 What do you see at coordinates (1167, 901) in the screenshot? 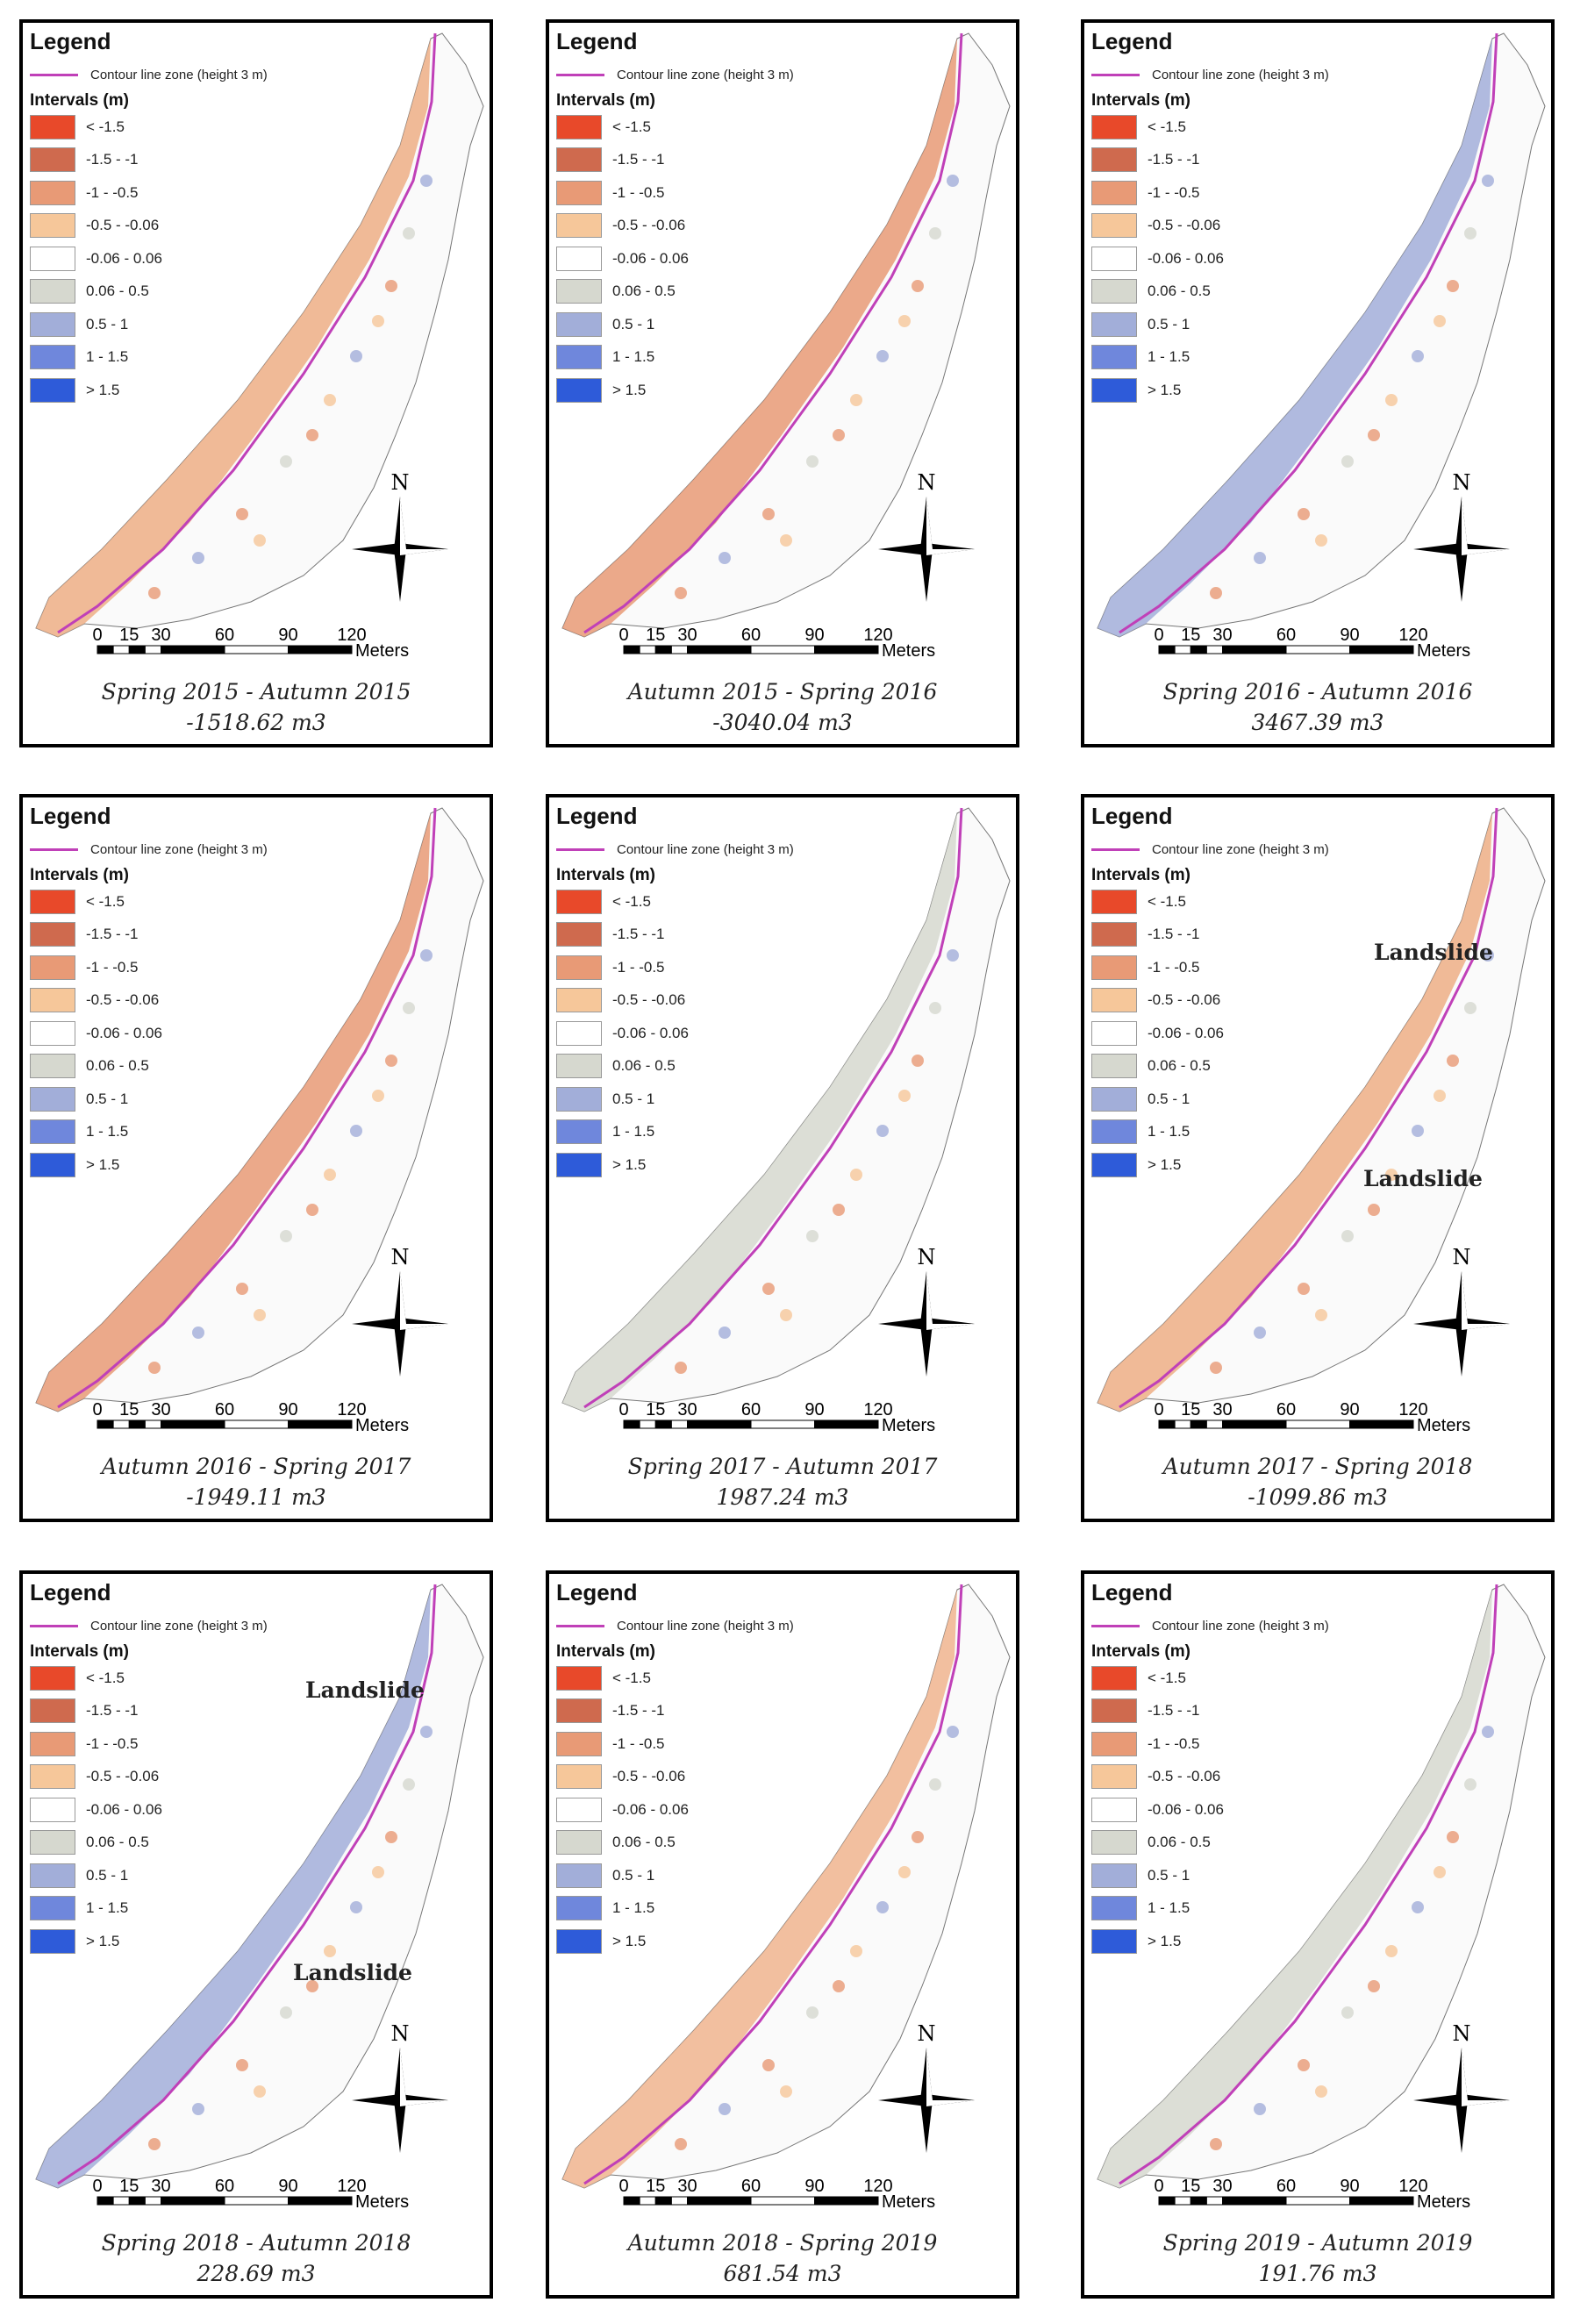
I see `legend-item-label: < -1.5` at bounding box center [1167, 901].